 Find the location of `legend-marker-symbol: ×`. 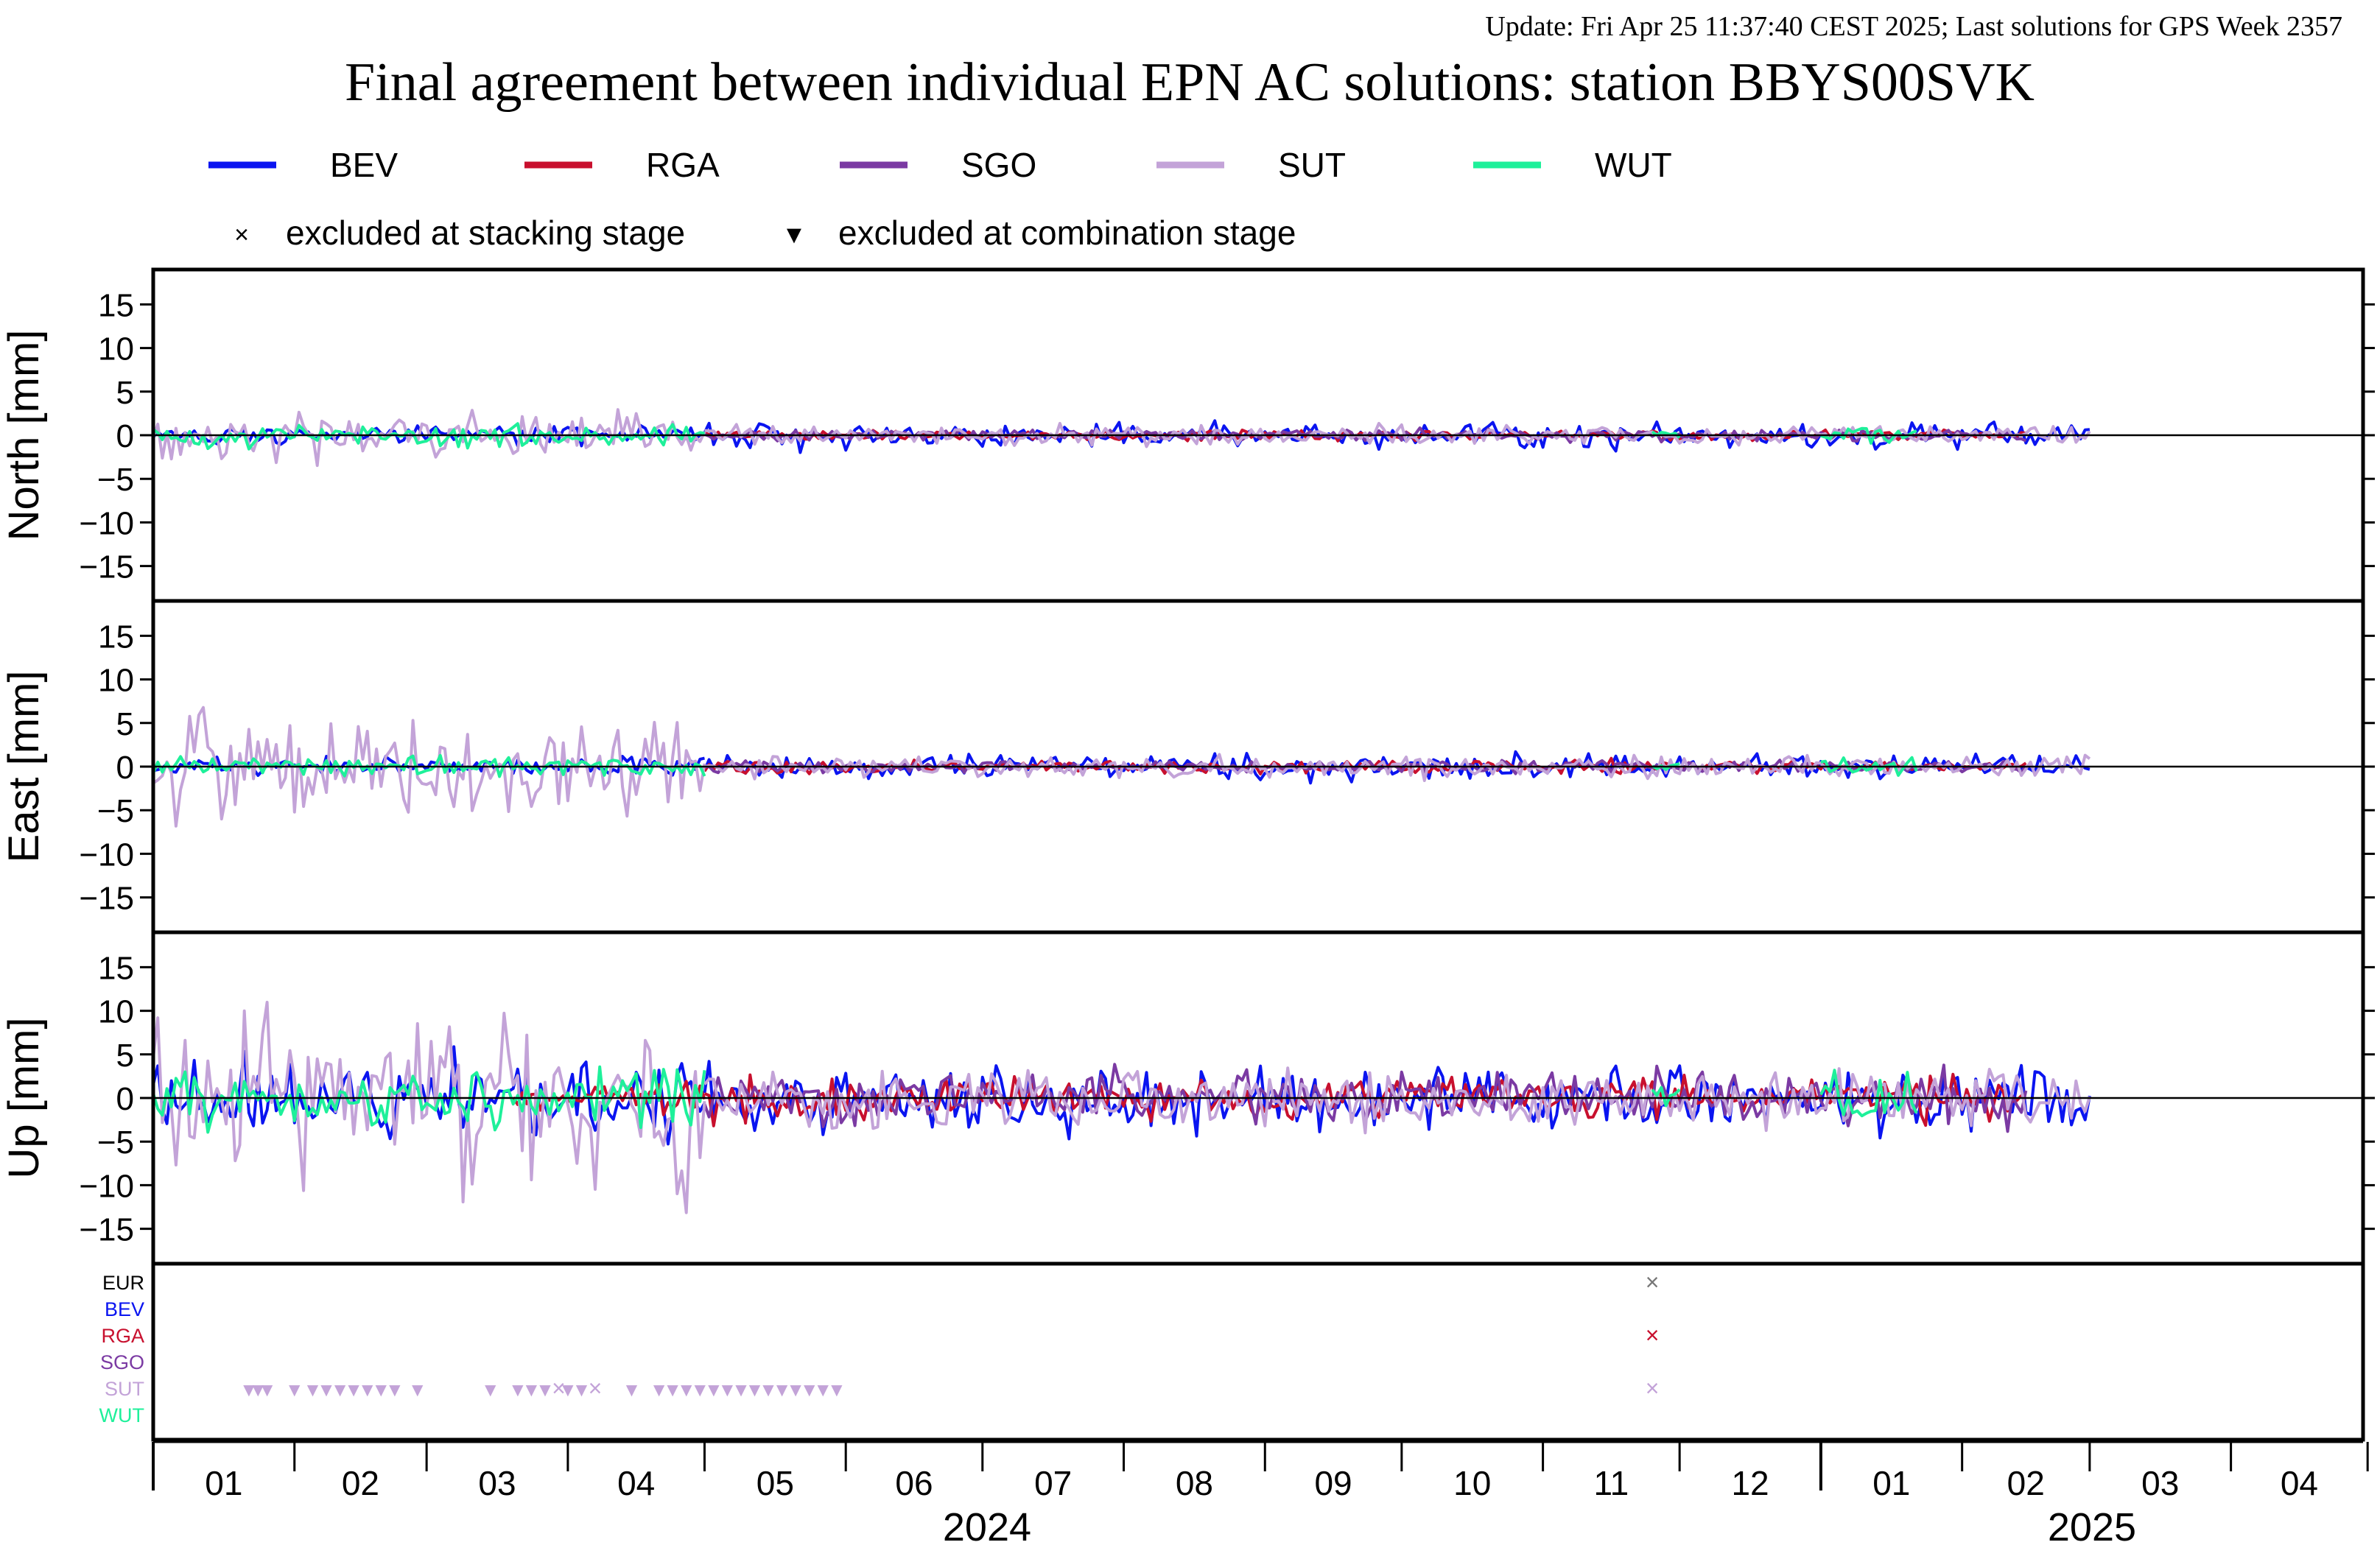

legend-marker-symbol: × is located at coordinates (241, 235).